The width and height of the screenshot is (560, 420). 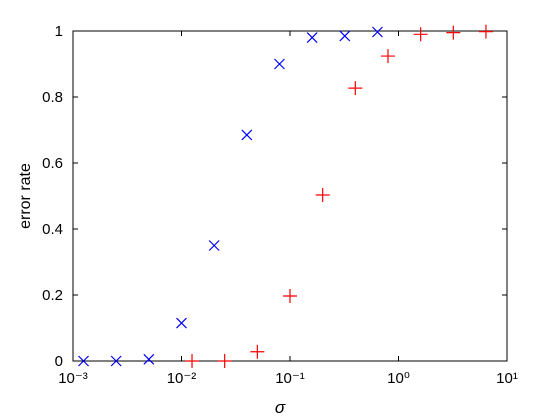 I want to click on y-tick-label: 0, so click(x=59, y=361).